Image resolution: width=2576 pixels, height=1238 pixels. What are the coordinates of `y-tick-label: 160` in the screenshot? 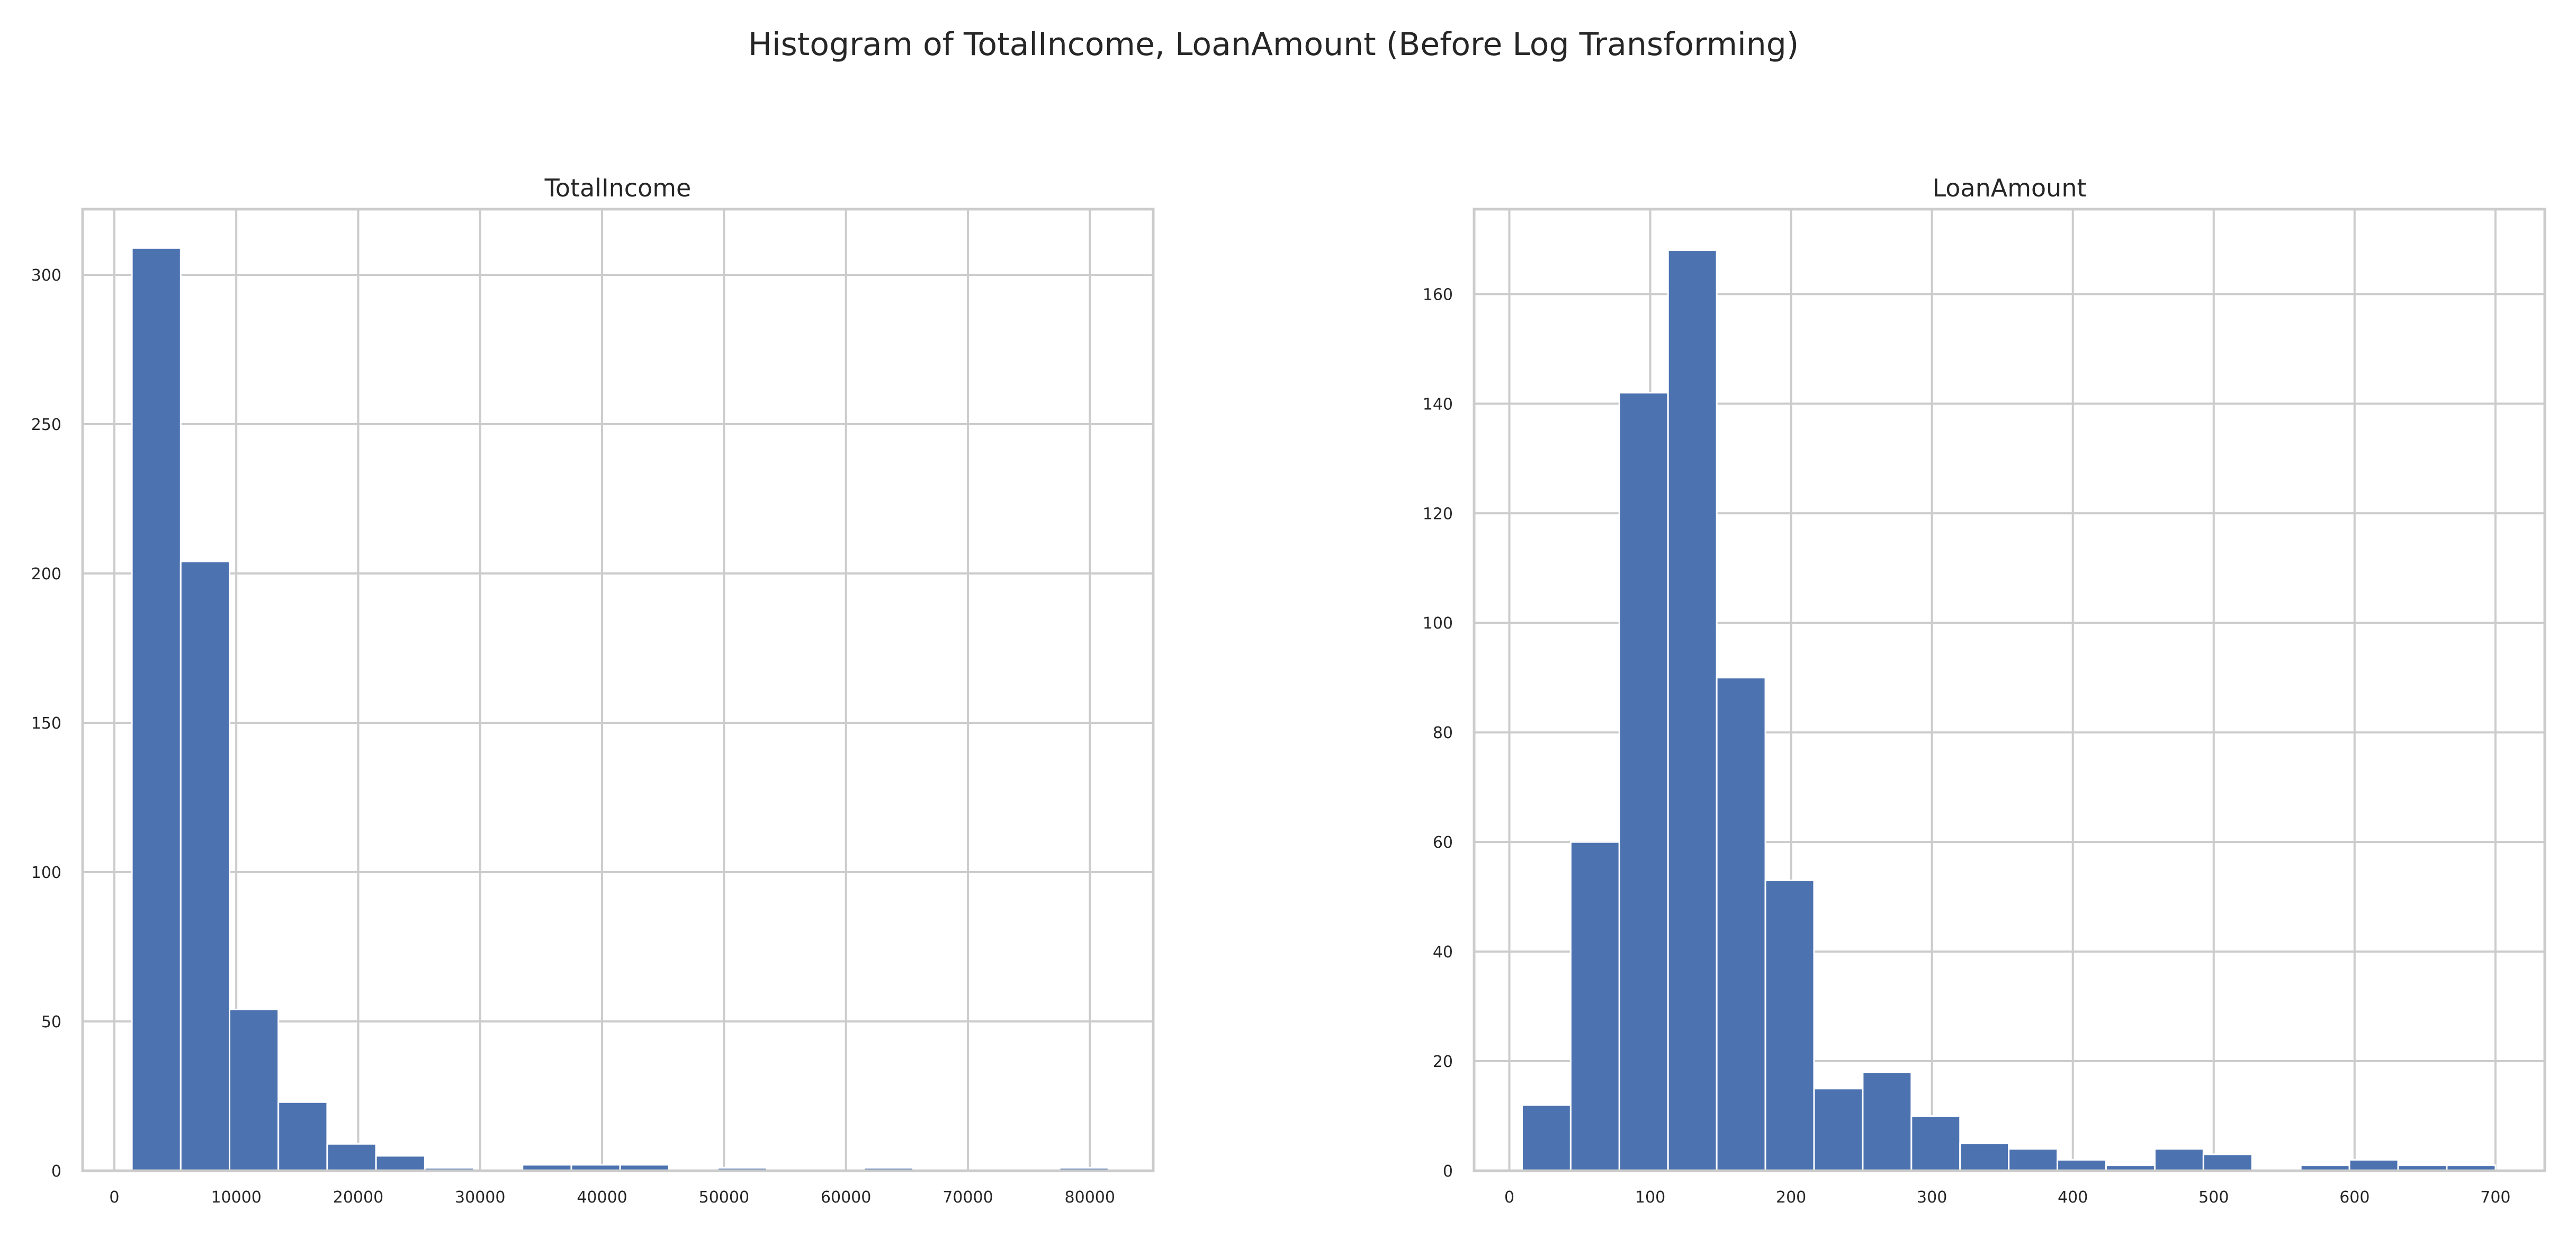 It's located at (1438, 294).